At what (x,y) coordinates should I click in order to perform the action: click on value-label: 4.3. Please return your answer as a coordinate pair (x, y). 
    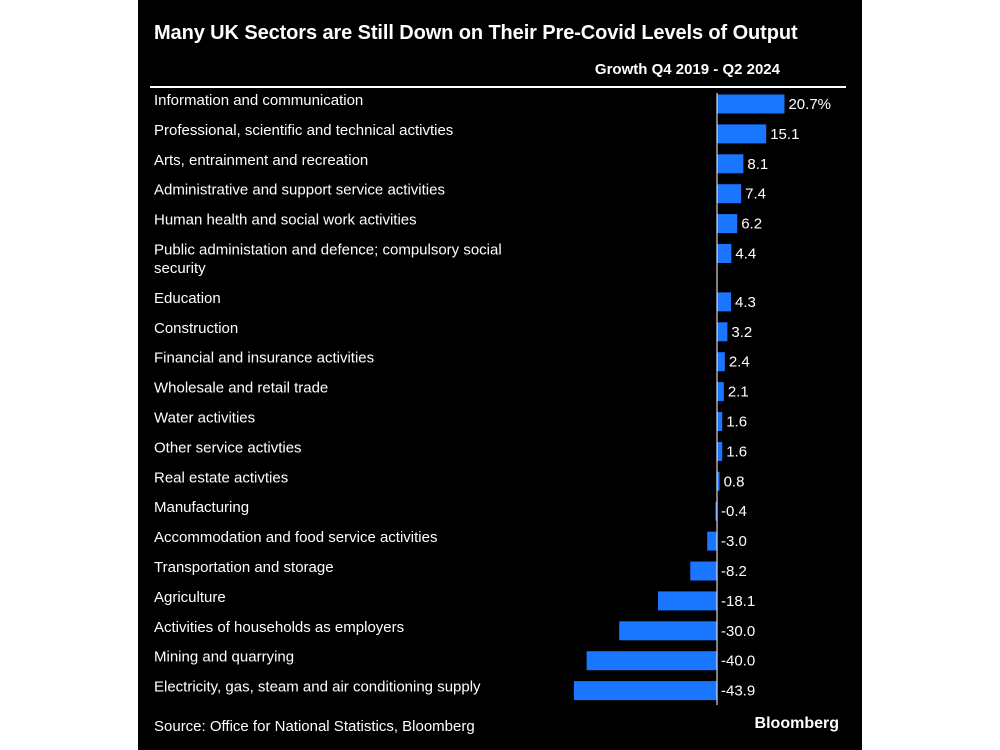
    Looking at the image, I should click on (745, 302).